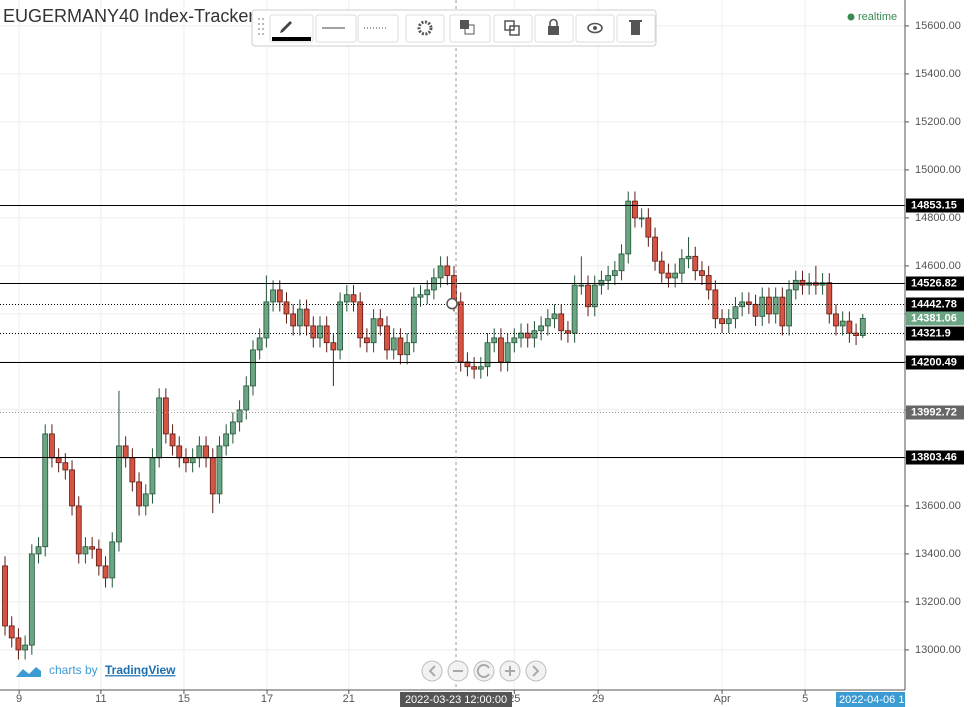  I want to click on line-style-button, so click(378, 28).